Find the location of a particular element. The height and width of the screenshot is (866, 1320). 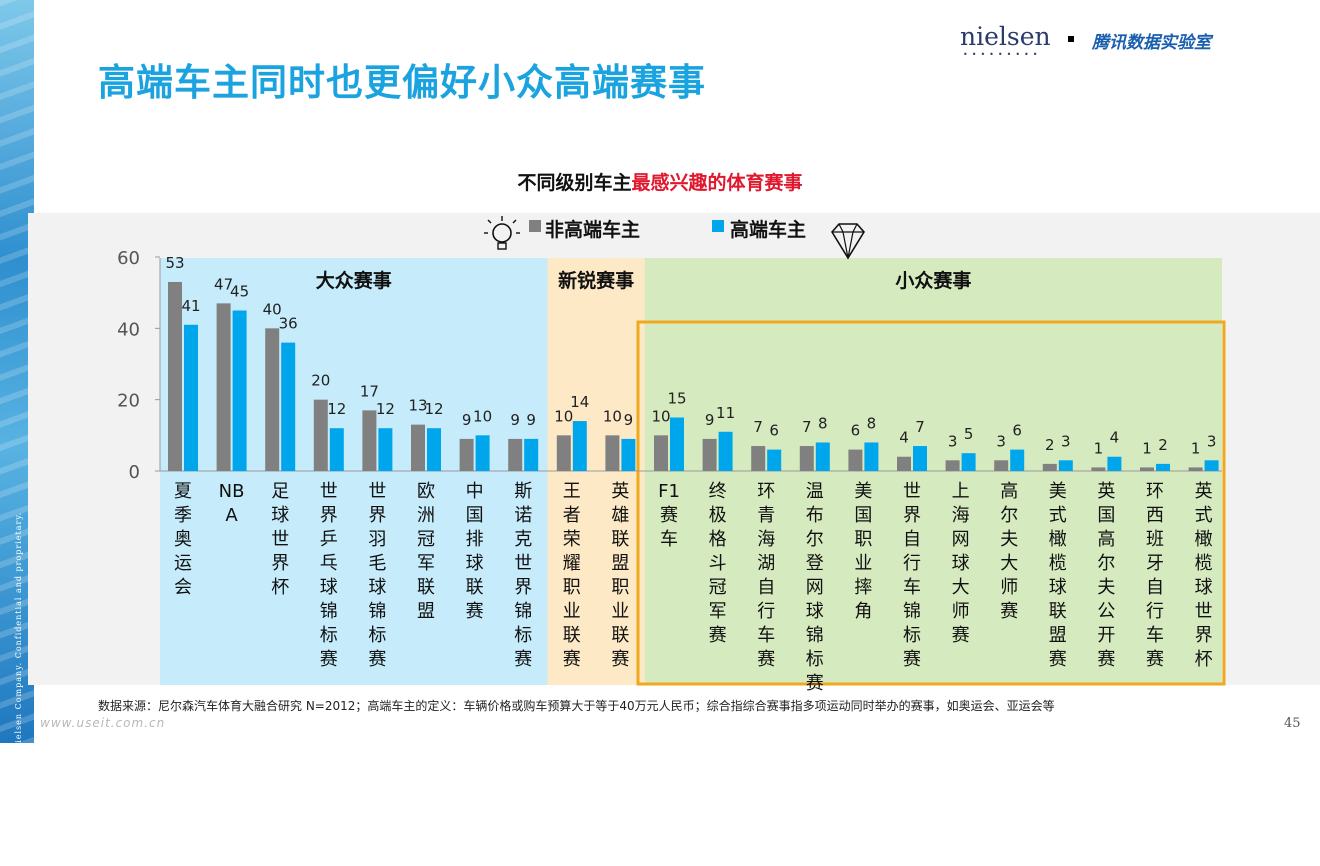

page-number: 45 is located at coordinates (1292, 723).